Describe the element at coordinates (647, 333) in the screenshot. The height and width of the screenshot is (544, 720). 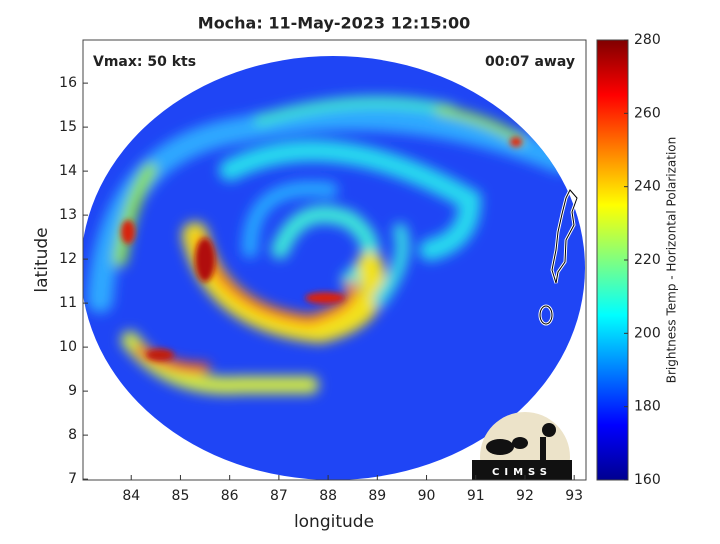
I see `colorbar-tick-label: 200` at that location.